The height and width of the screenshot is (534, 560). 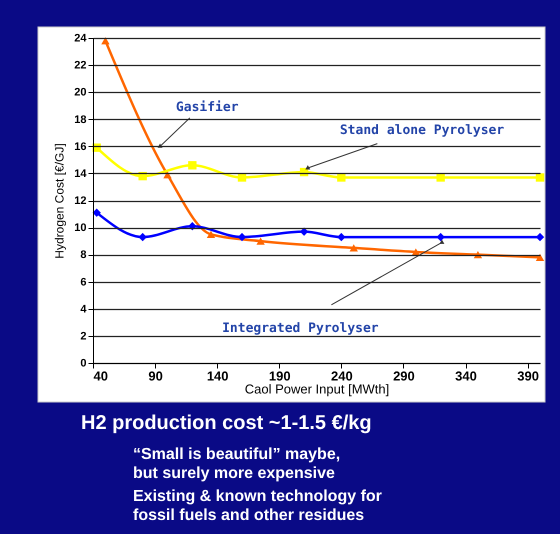 I want to click on text: Stand alone Pyrolyser, so click(x=422, y=130).